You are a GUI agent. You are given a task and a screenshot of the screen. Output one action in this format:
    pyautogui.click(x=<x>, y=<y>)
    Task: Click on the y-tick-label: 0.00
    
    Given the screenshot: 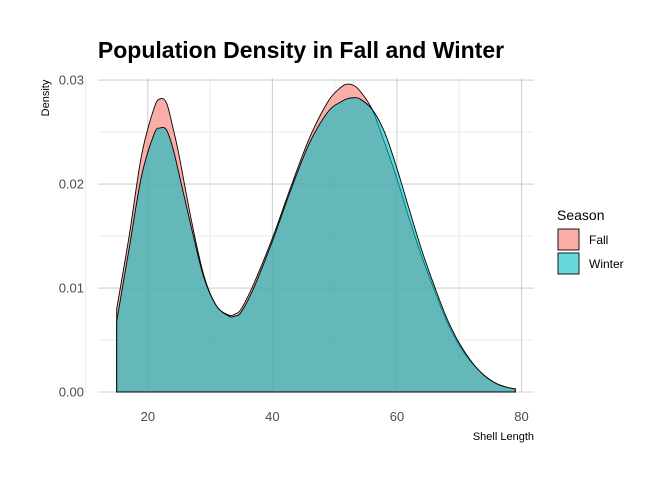 What is the action you would take?
    pyautogui.click(x=71, y=392)
    